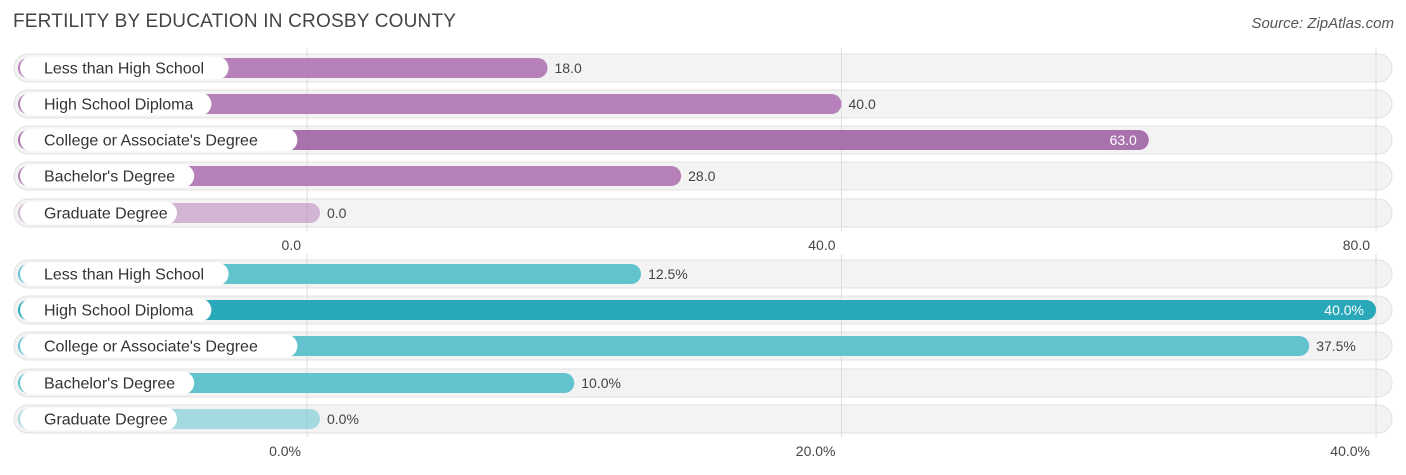 The image size is (1406, 475). Describe the element at coordinates (1356, 245) in the screenshot. I see `tick-label: 80.0` at that location.